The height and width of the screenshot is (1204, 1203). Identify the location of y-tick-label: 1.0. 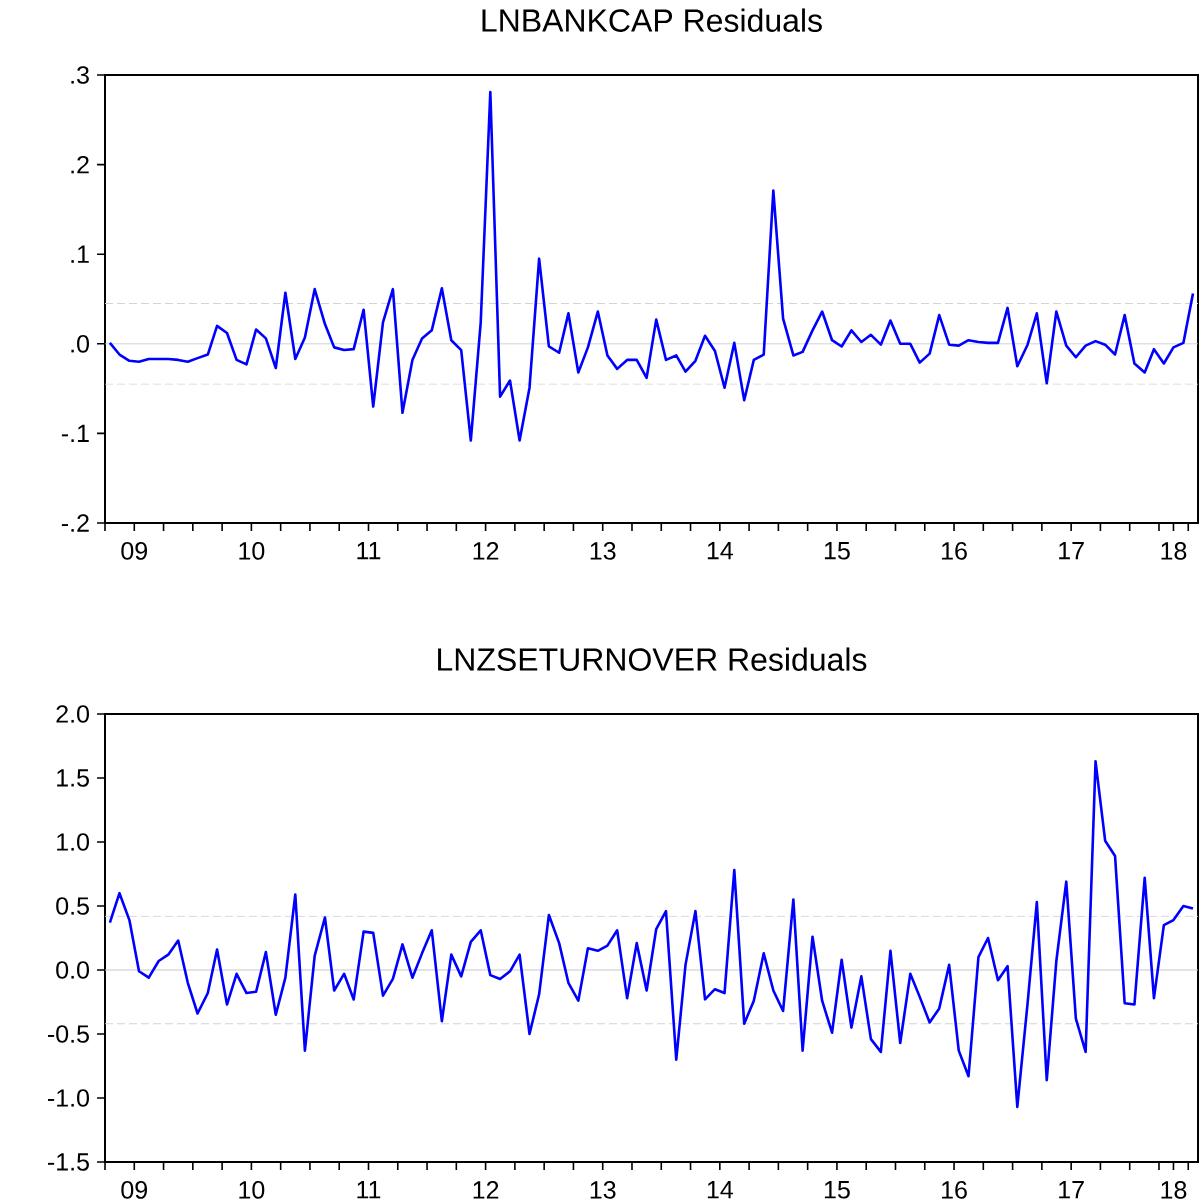
(73, 842).